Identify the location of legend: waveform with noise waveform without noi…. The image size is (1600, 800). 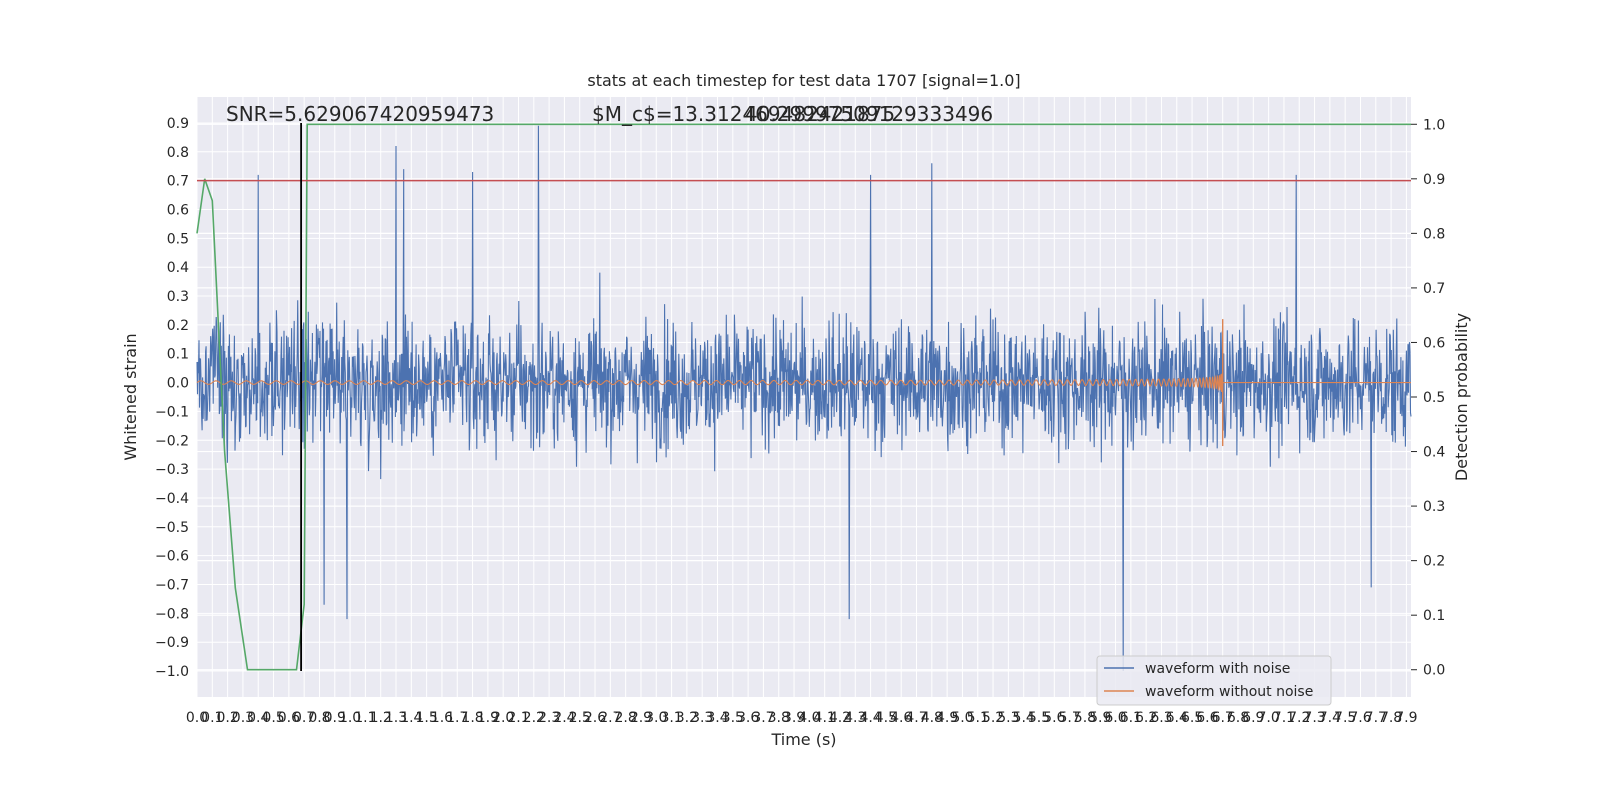
(1214, 680).